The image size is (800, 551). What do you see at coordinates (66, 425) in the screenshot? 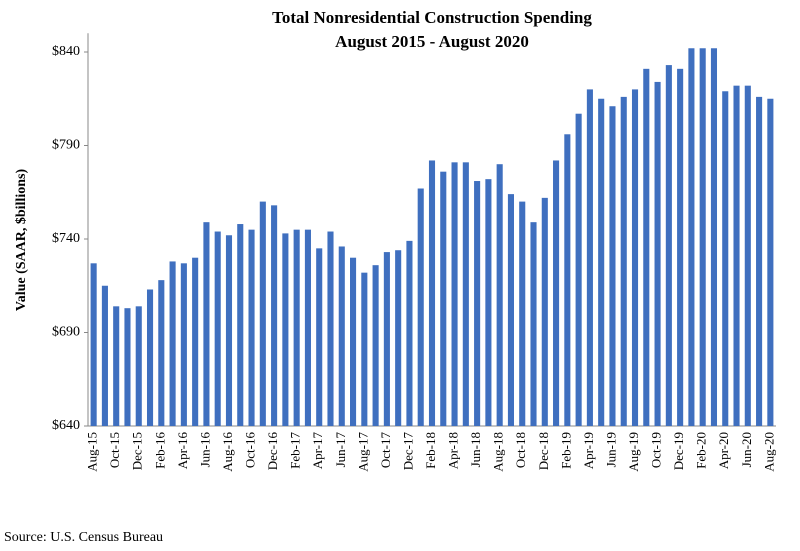
I see `y-tick-label: $640` at bounding box center [66, 425].